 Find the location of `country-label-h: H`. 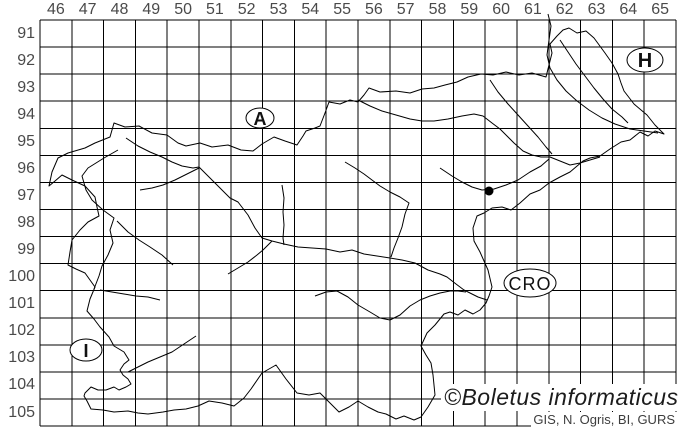

country-label-h: H is located at coordinates (645, 61).